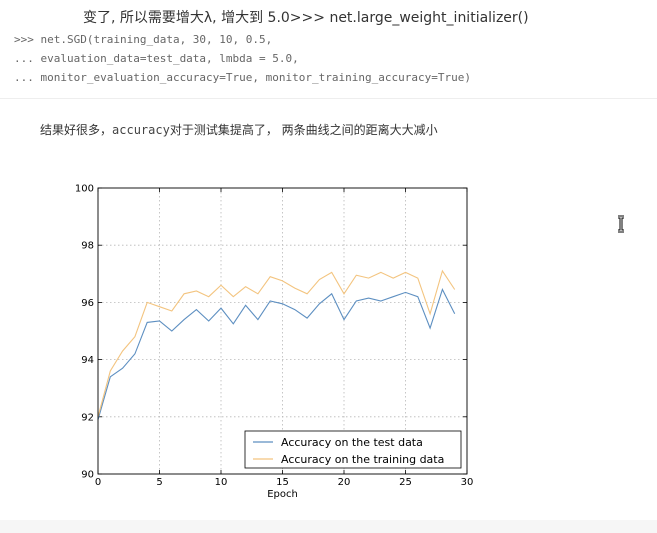  I want to click on legend-box, so click(353, 449).